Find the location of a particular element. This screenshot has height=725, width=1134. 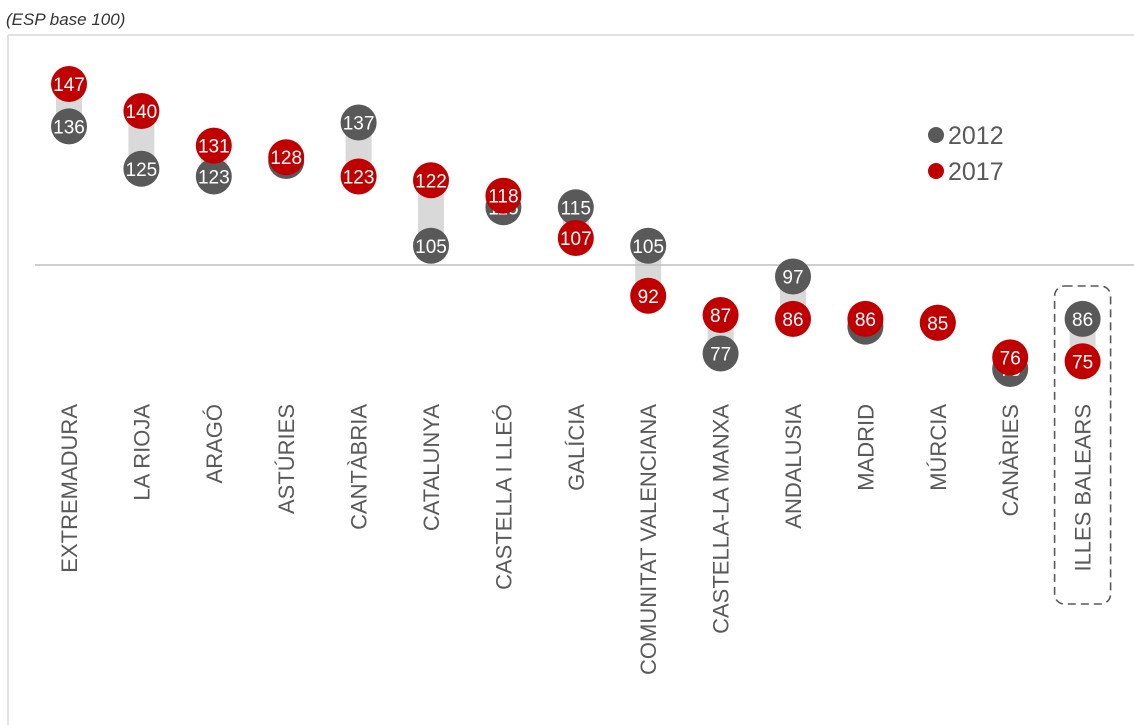

point-2017-galicia is located at coordinates (575, 238).